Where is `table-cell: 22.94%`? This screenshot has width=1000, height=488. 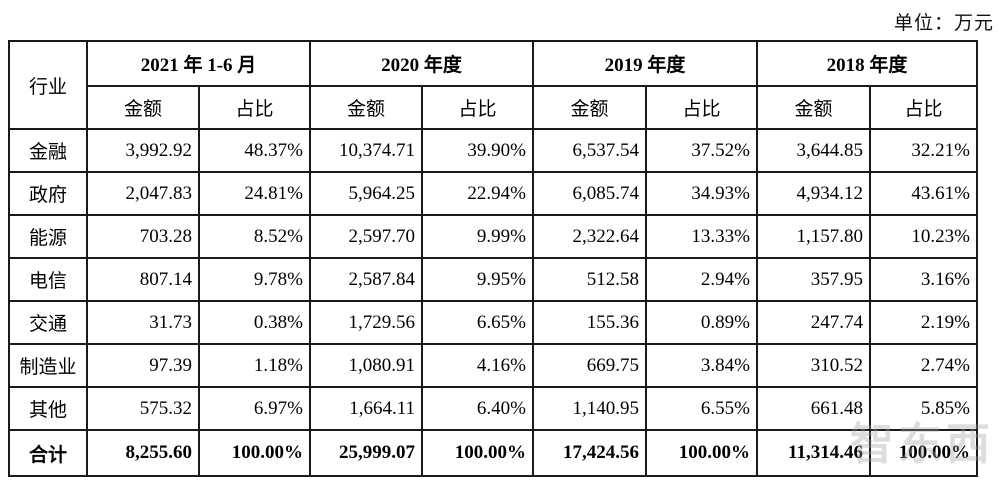
table-cell: 22.94% is located at coordinates (477, 193).